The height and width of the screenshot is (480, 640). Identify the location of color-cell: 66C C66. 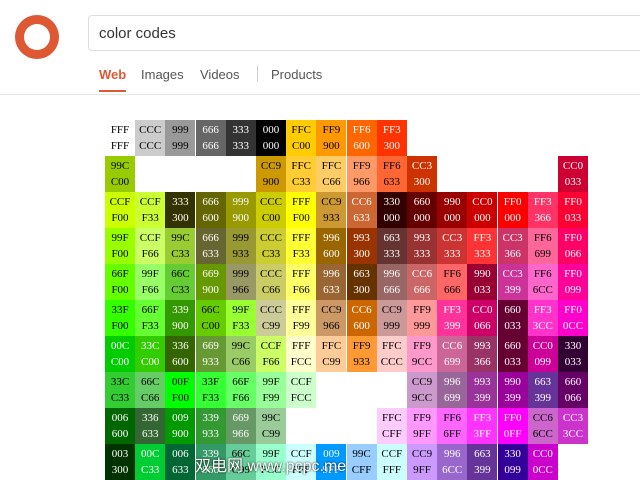
(150, 390).